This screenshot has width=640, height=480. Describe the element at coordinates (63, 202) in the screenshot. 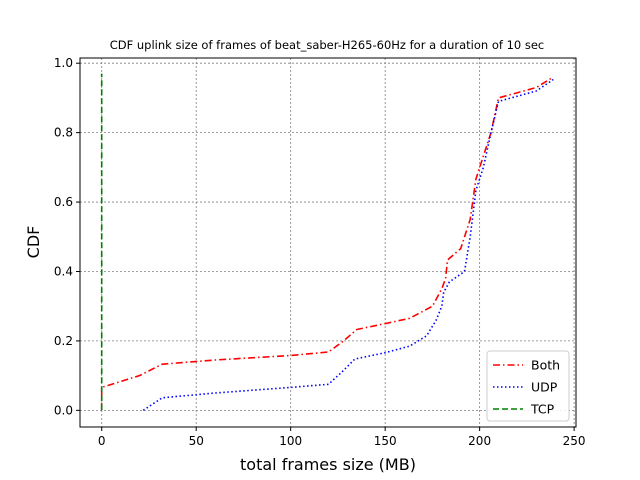

I see `y-tick-label: 0.6` at that location.